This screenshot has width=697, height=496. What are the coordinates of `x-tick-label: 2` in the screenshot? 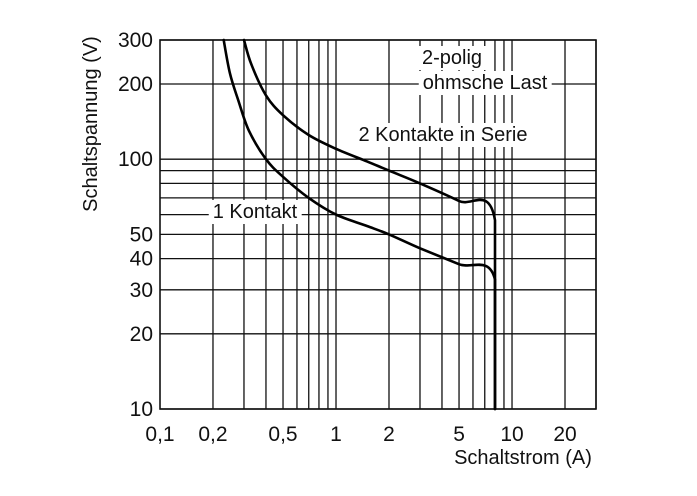 It's located at (389, 434).